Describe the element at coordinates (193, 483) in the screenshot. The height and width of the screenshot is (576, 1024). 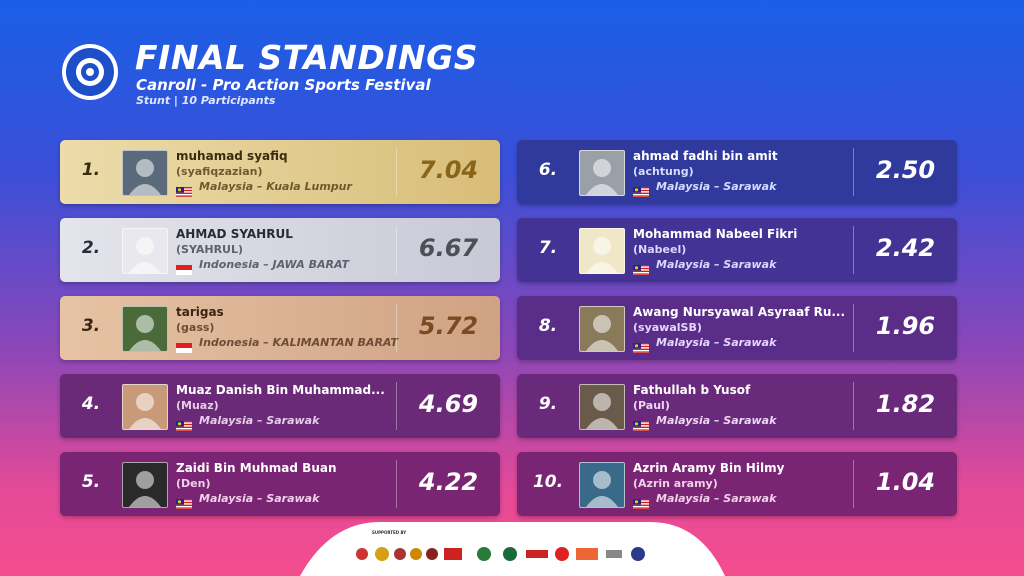
I see `participant-handle: (Den)` at that location.